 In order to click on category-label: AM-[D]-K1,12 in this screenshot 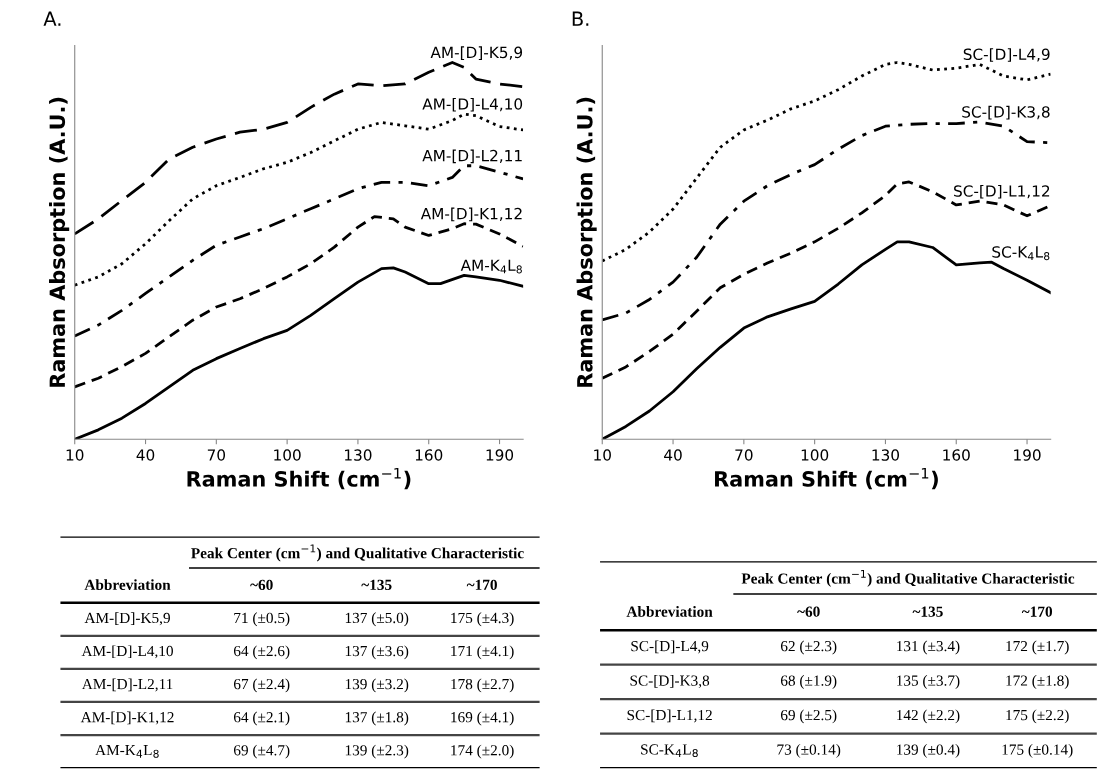, I will do `click(127, 718)`.